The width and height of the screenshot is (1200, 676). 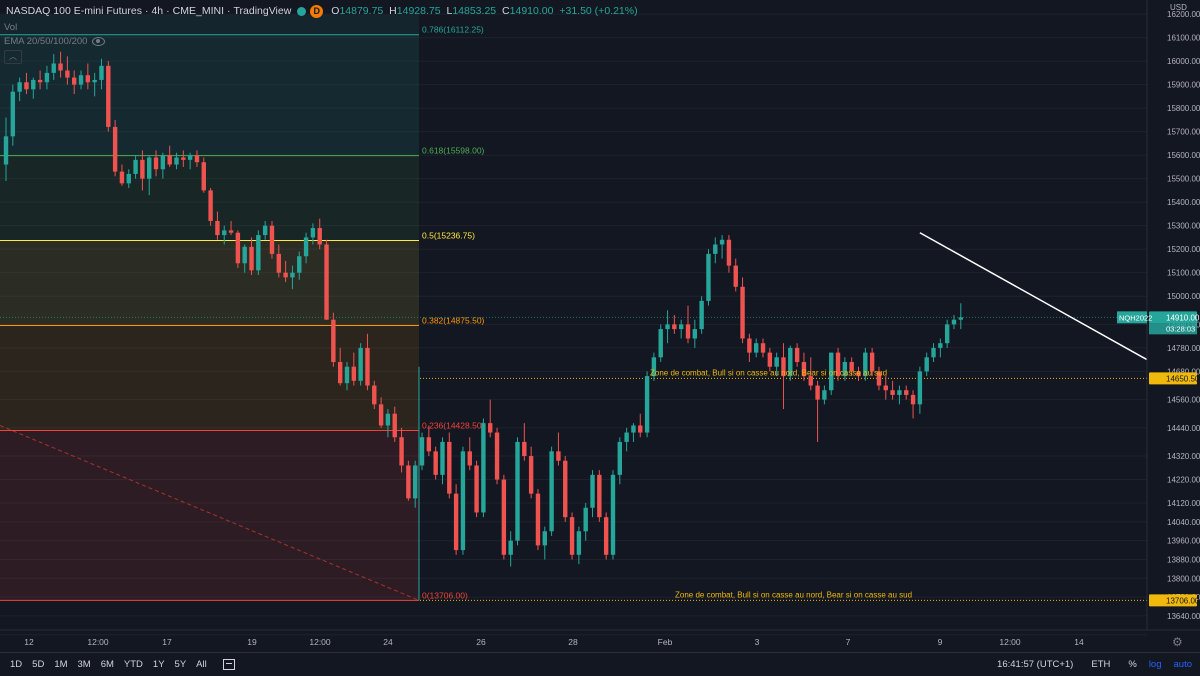 I want to click on x-tick-label: 26, so click(x=481, y=642).